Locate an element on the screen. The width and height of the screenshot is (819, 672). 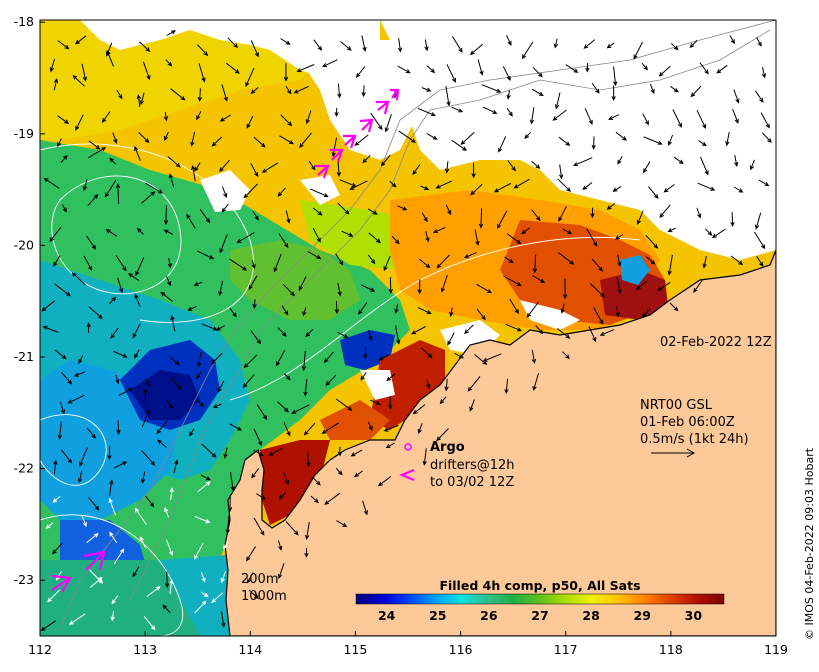
drifters-label-1: drifters@12h is located at coordinates (472, 465).